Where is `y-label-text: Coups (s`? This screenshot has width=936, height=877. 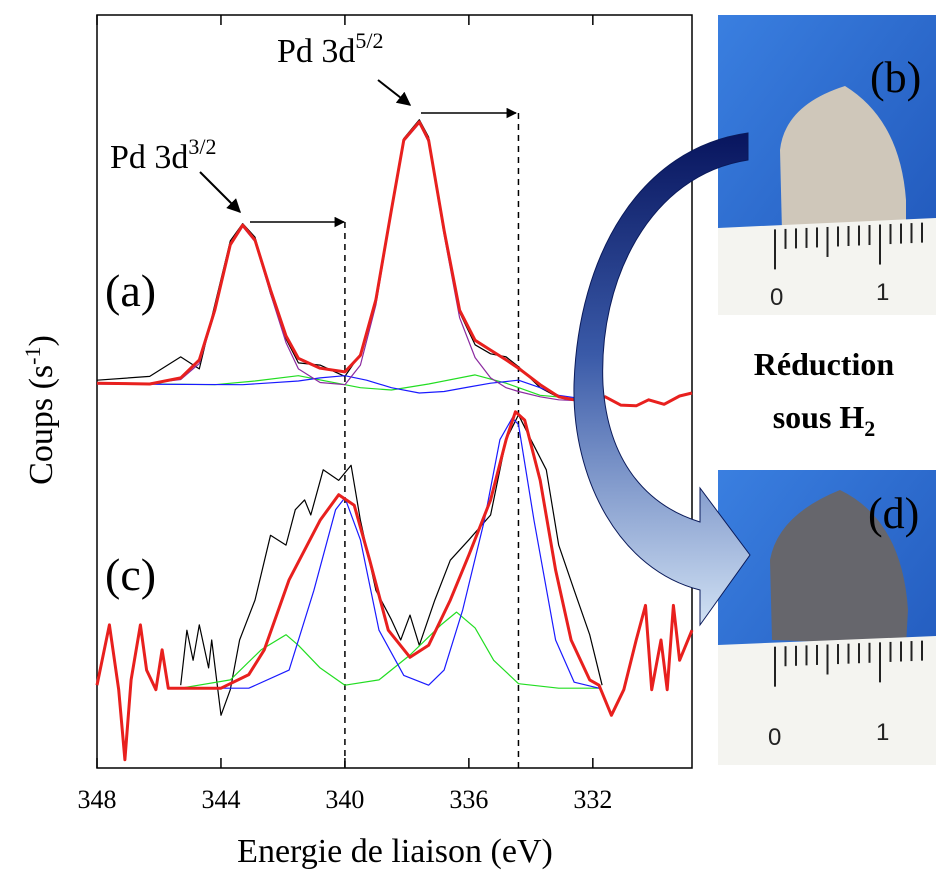
y-label-text: Coups (s is located at coordinates (41, 425).